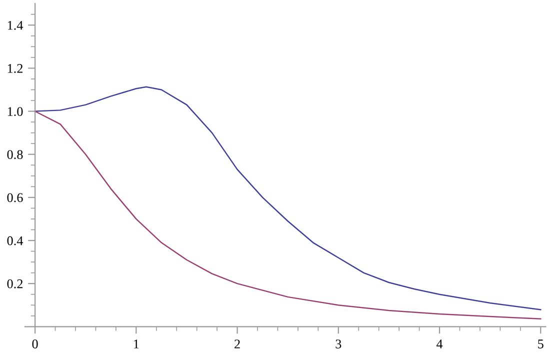  Describe the element at coordinates (15, 283) in the screenshot. I see `y-tick-label: 0.2` at that location.